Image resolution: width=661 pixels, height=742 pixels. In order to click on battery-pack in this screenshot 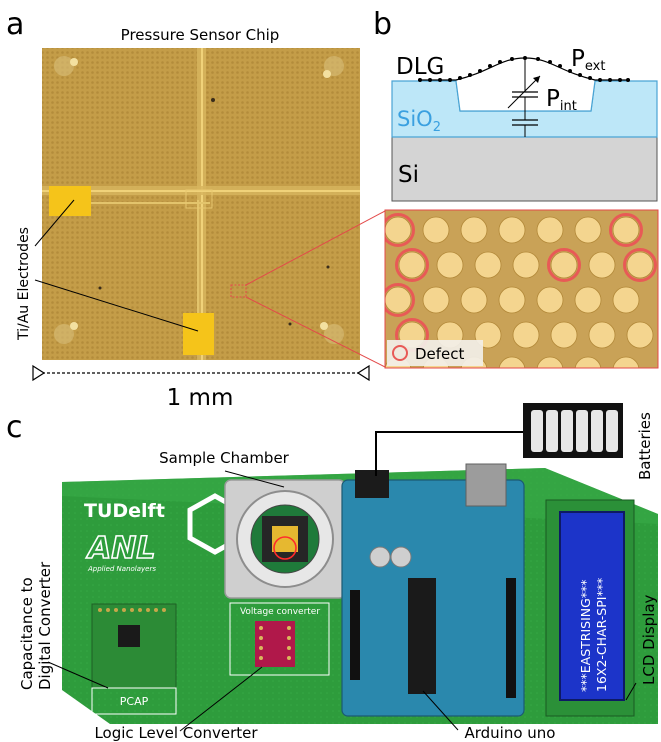, I will do `click(573, 430)`.